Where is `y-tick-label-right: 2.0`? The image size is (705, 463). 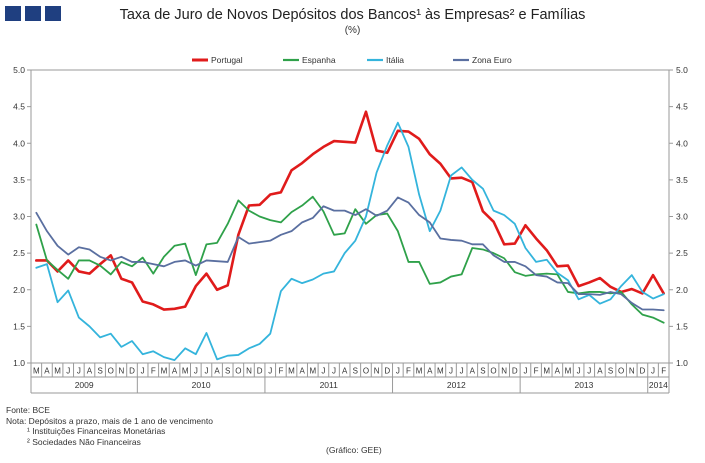
y-tick-label-right: 2.0 is located at coordinates (682, 290).